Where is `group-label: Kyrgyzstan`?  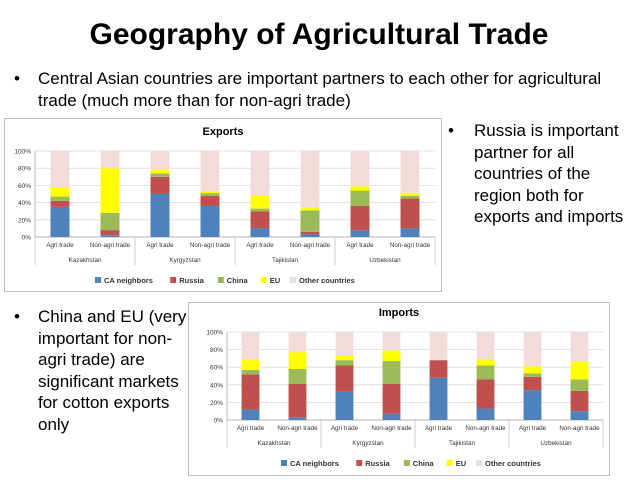 group-label: Kyrgyzstan is located at coordinates (185, 260).